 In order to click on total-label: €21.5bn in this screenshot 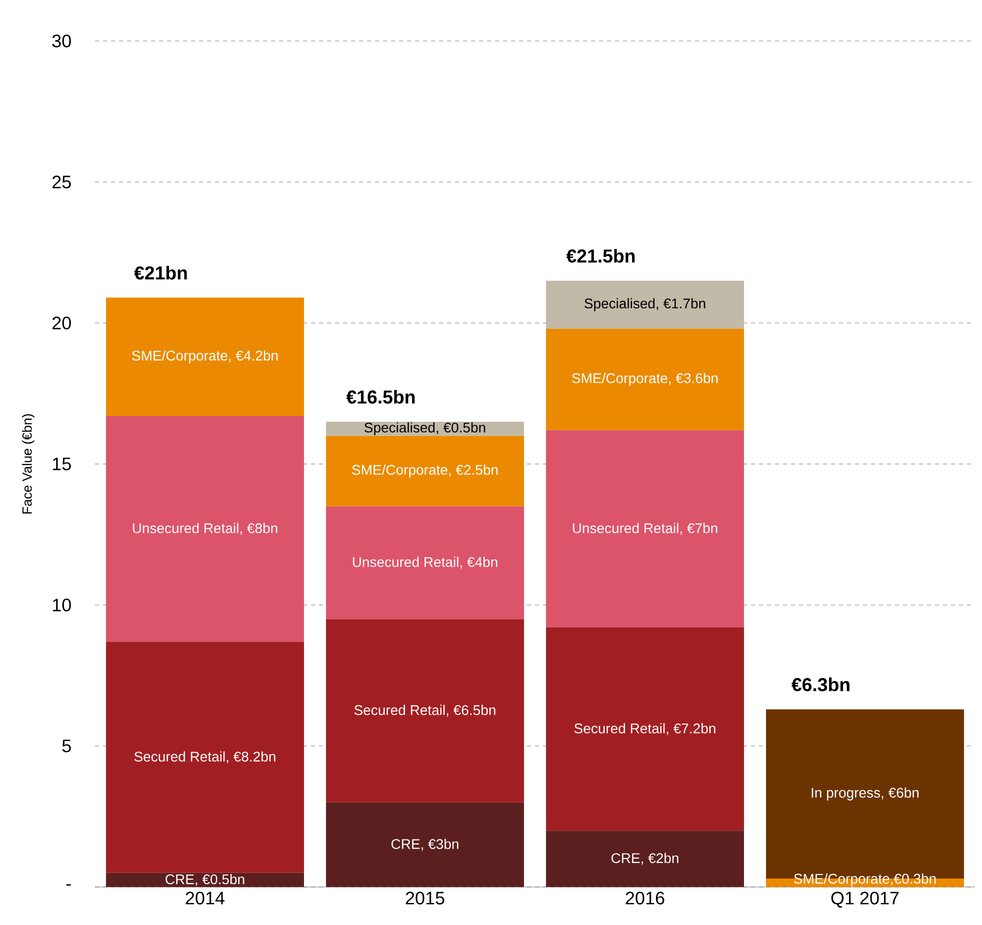, I will do `click(600, 255)`.